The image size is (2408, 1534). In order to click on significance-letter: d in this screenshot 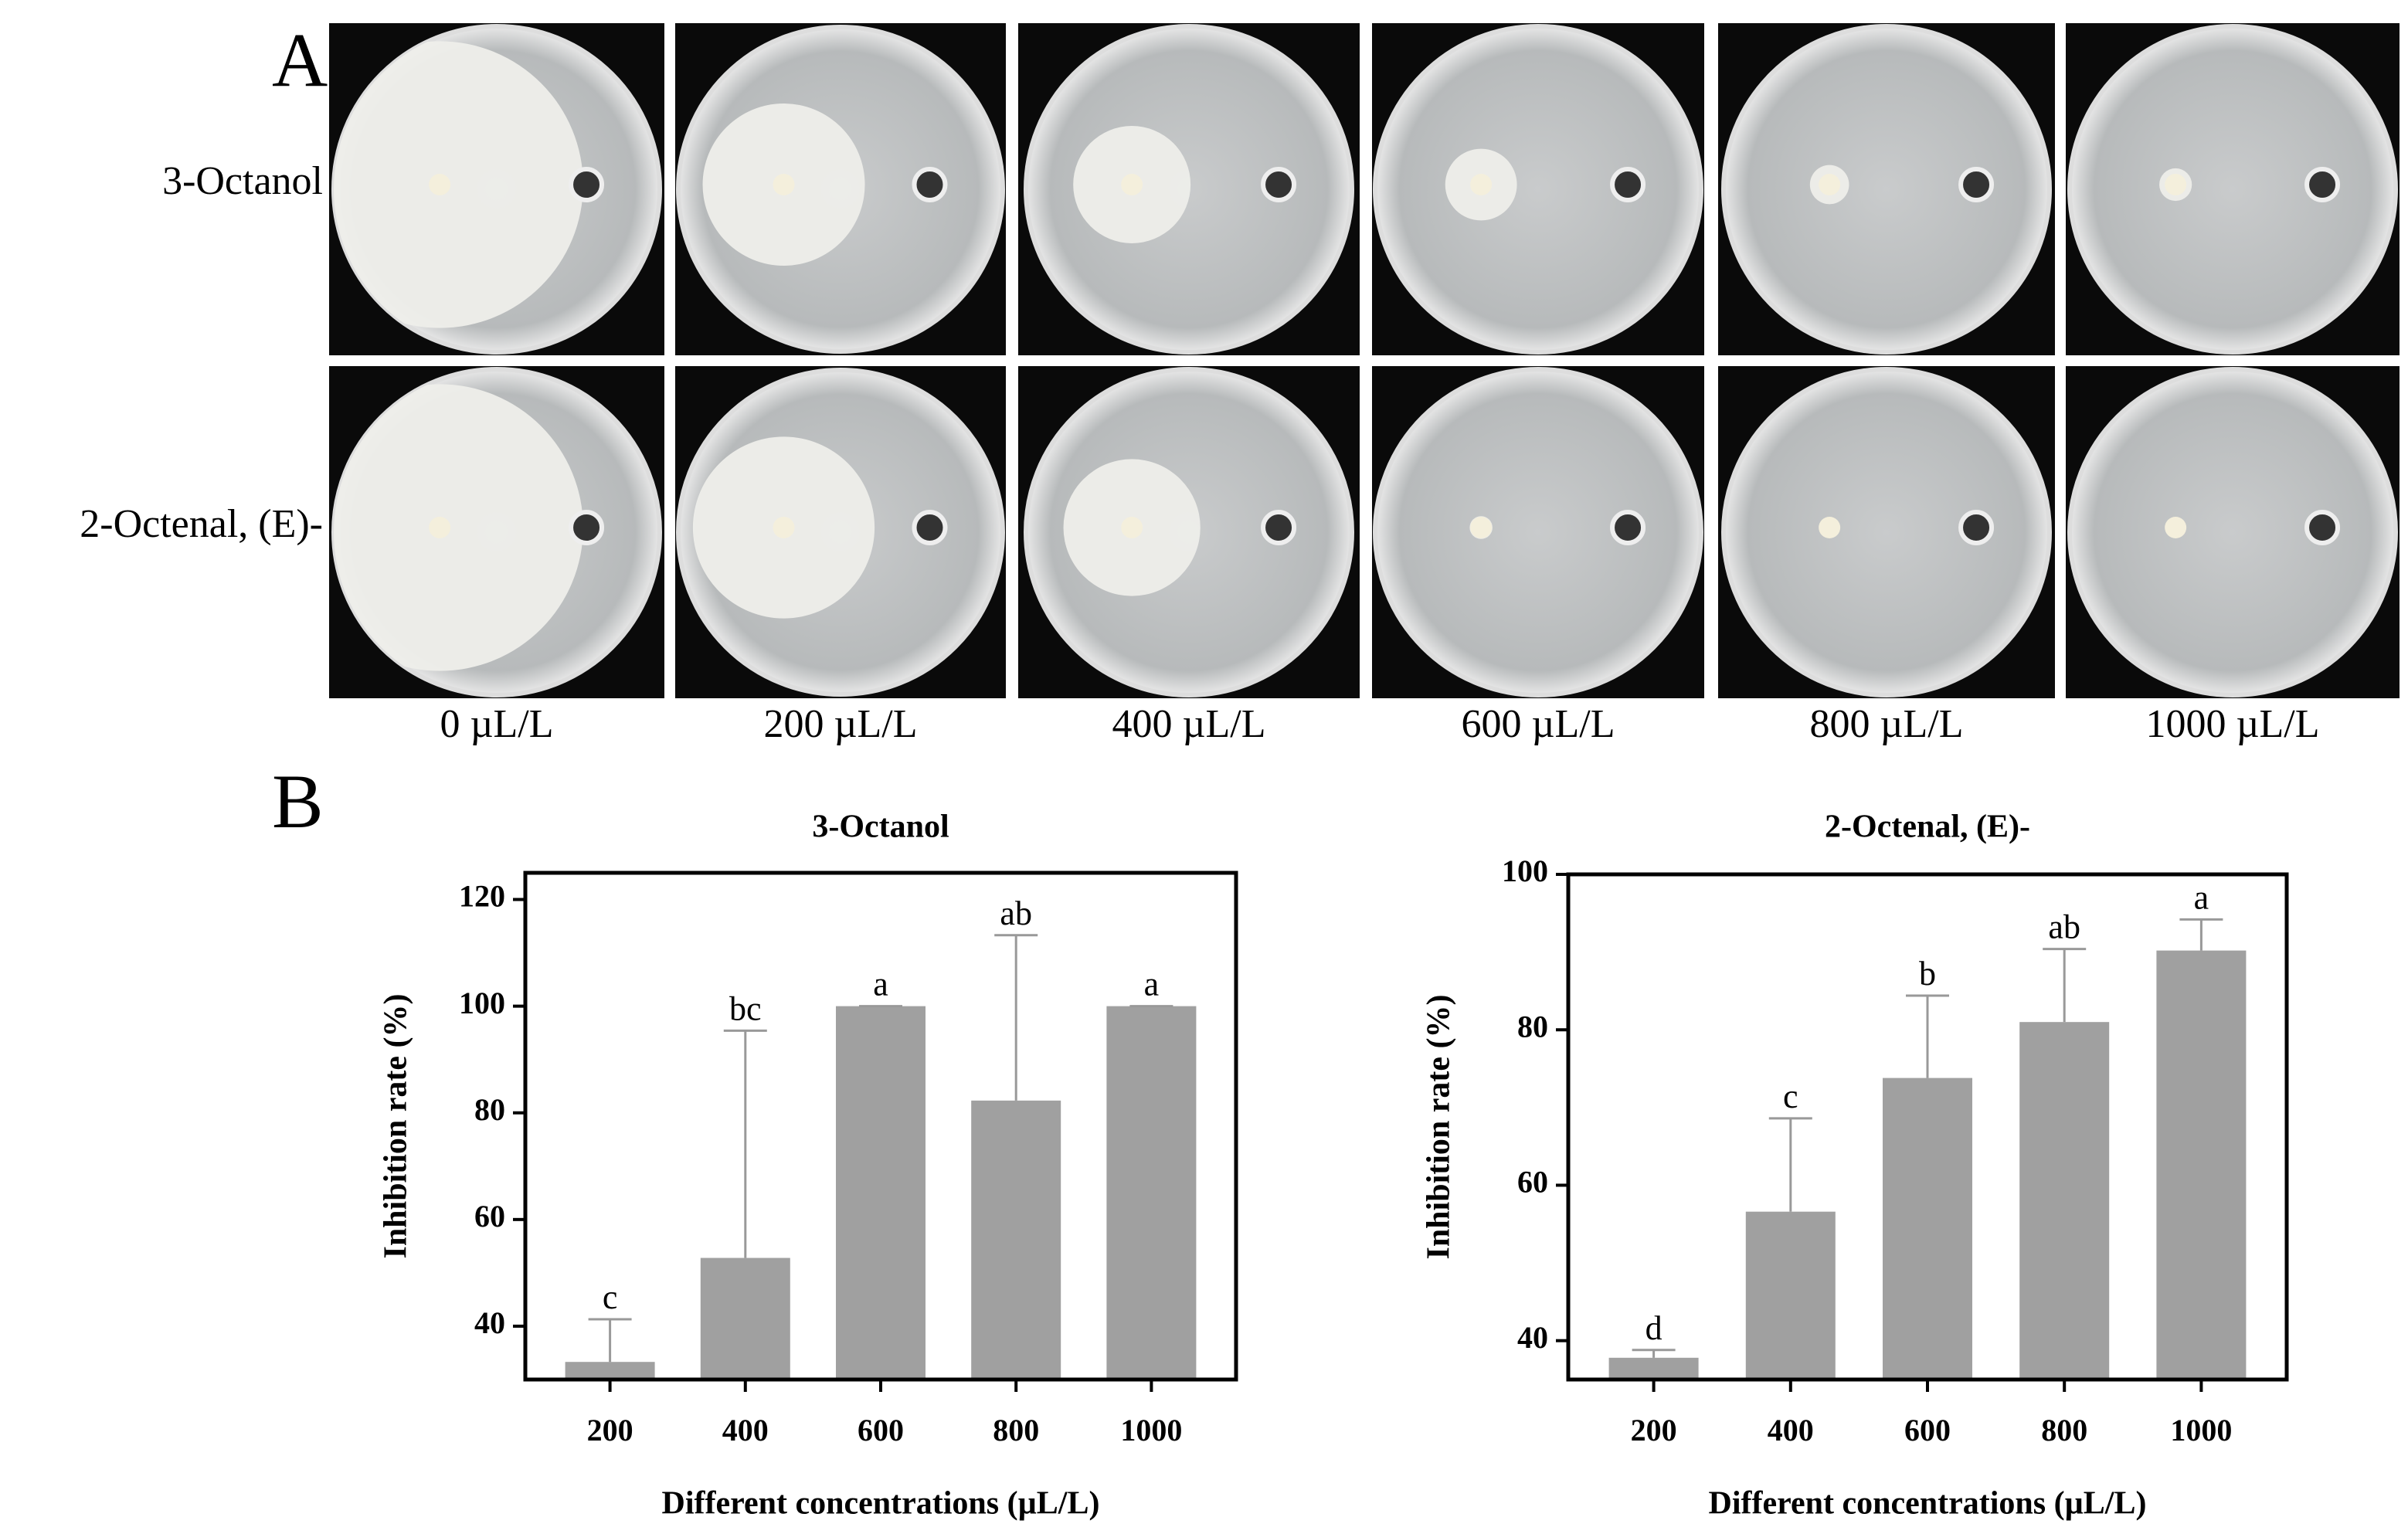, I will do `click(1655, 1328)`.